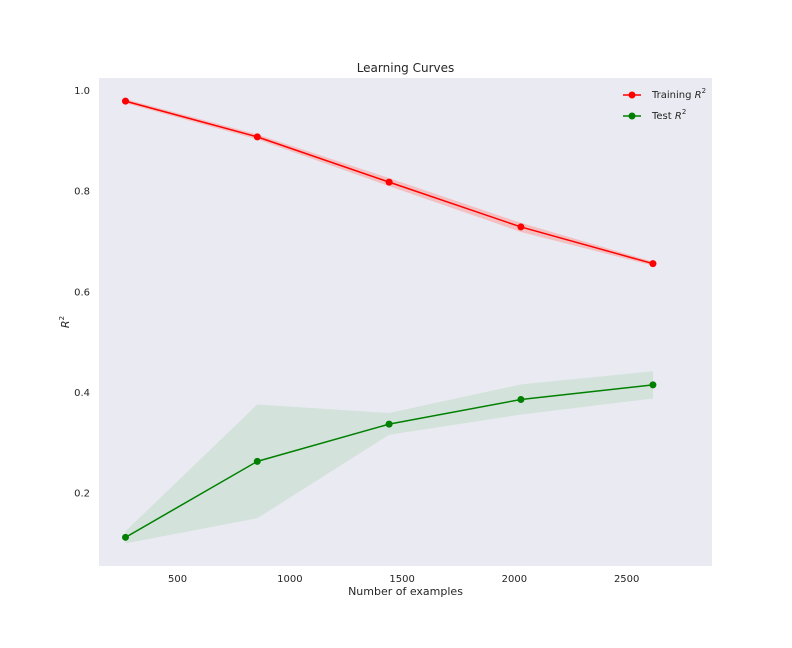 The height and width of the screenshot is (648, 792). Describe the element at coordinates (401, 579) in the screenshot. I see `x-tick-label: 1500` at that location.